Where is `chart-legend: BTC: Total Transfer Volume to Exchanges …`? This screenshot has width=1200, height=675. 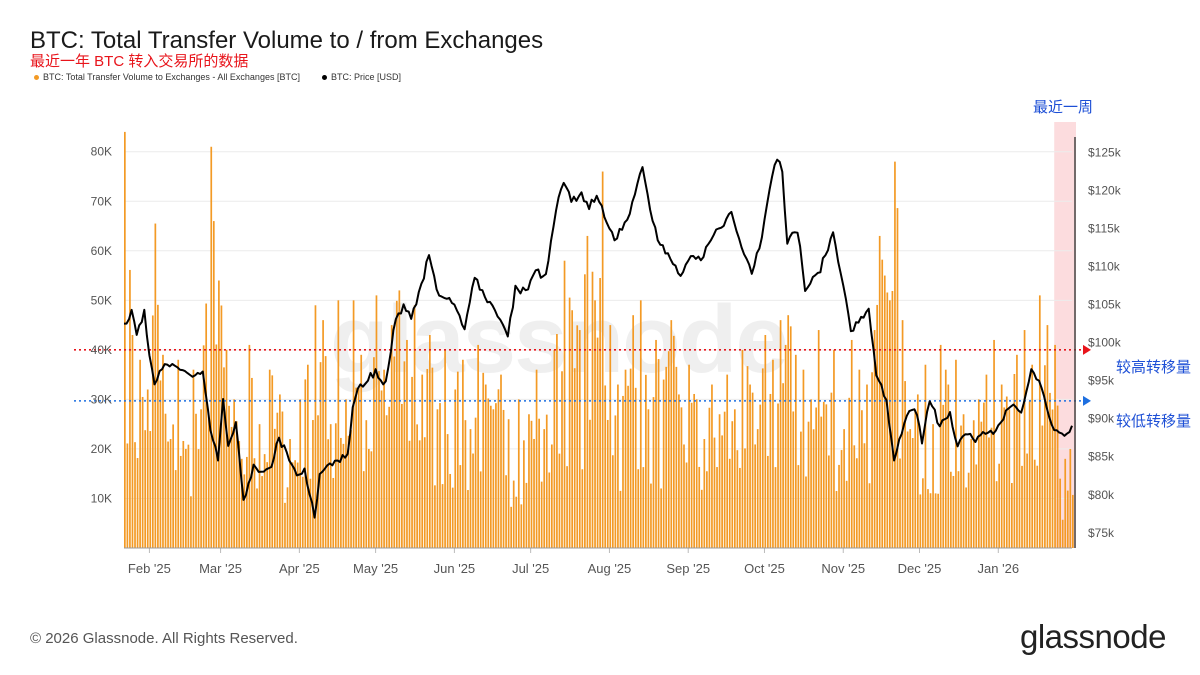
chart-legend: BTC: Total Transfer Volume to Exchanges … is located at coordinates (217, 77).